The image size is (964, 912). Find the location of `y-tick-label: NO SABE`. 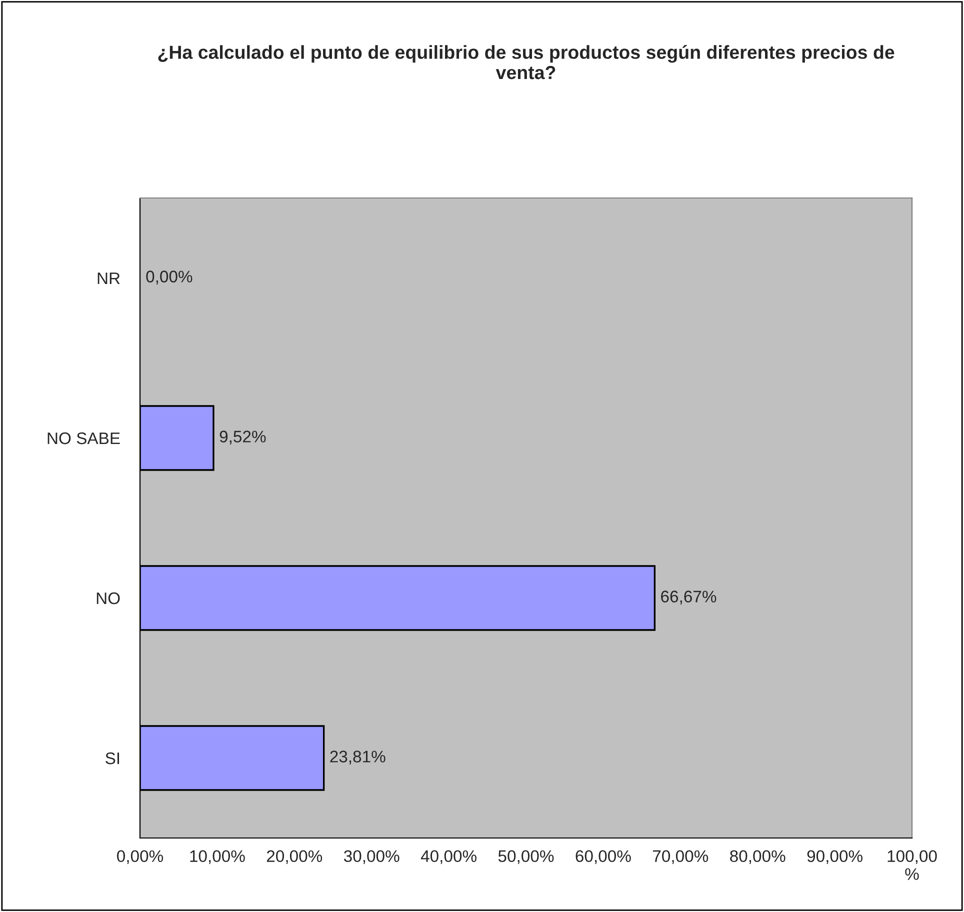

y-tick-label: NO SABE is located at coordinates (84, 438).